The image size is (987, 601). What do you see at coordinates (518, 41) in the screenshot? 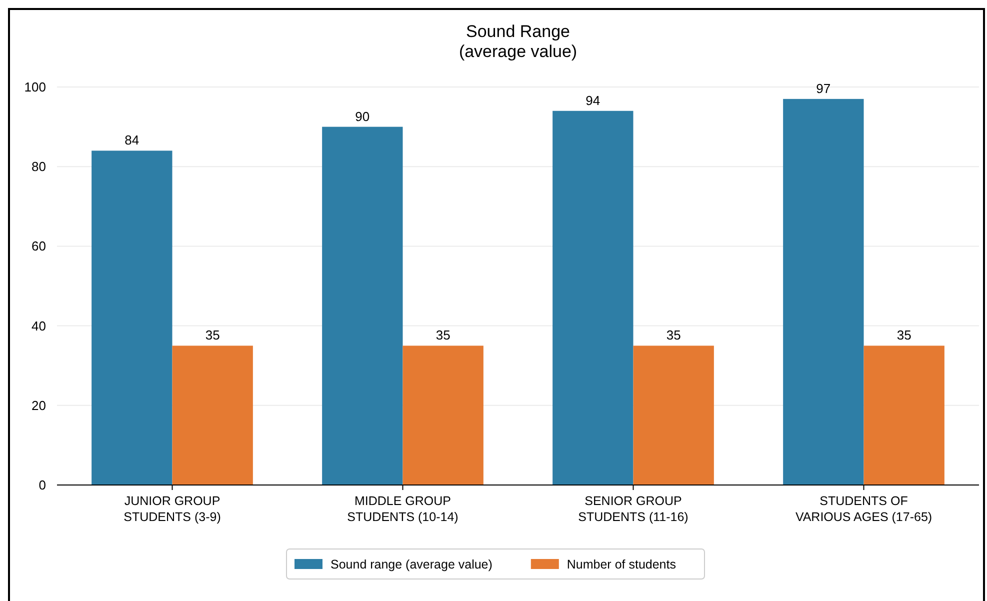
I see `chart-title: Sound Range (average value)` at bounding box center [518, 41].